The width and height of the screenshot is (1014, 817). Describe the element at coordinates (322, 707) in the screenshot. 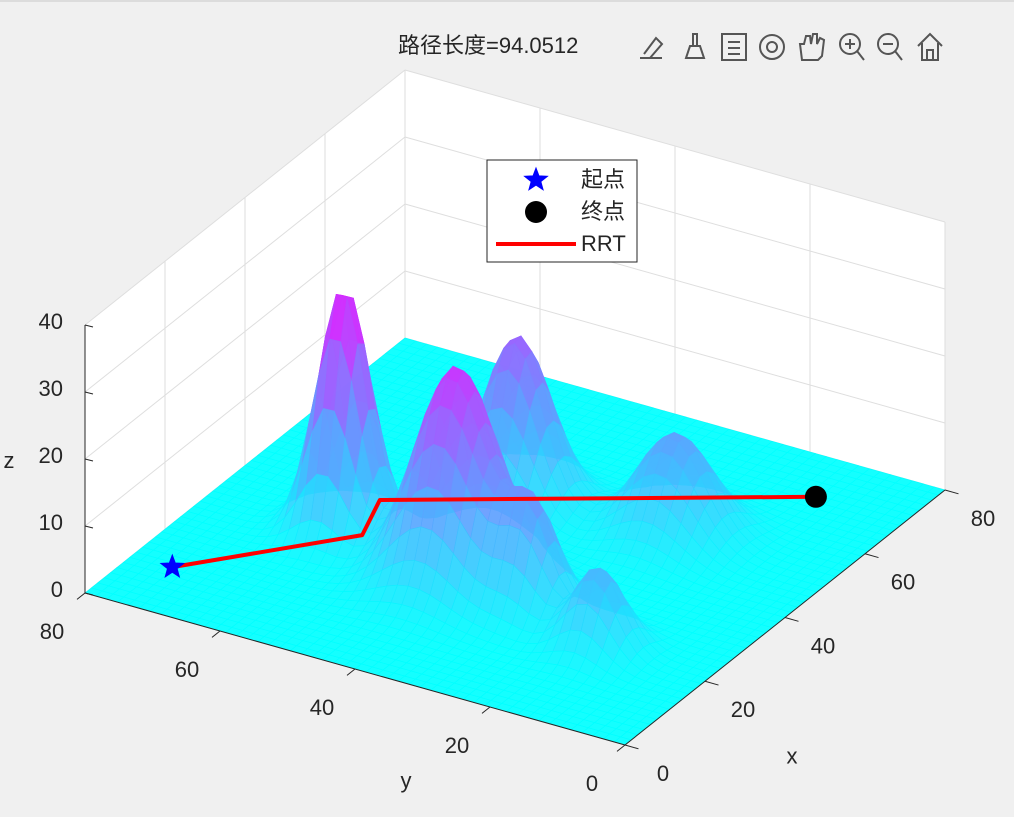

I see `y-tick-label: 40` at that location.